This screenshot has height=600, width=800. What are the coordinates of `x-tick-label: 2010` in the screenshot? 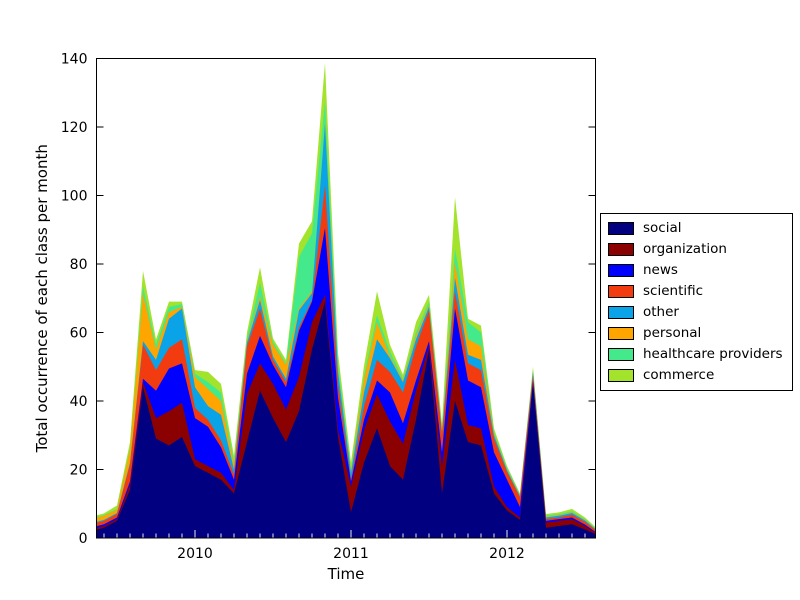 It's located at (195, 554).